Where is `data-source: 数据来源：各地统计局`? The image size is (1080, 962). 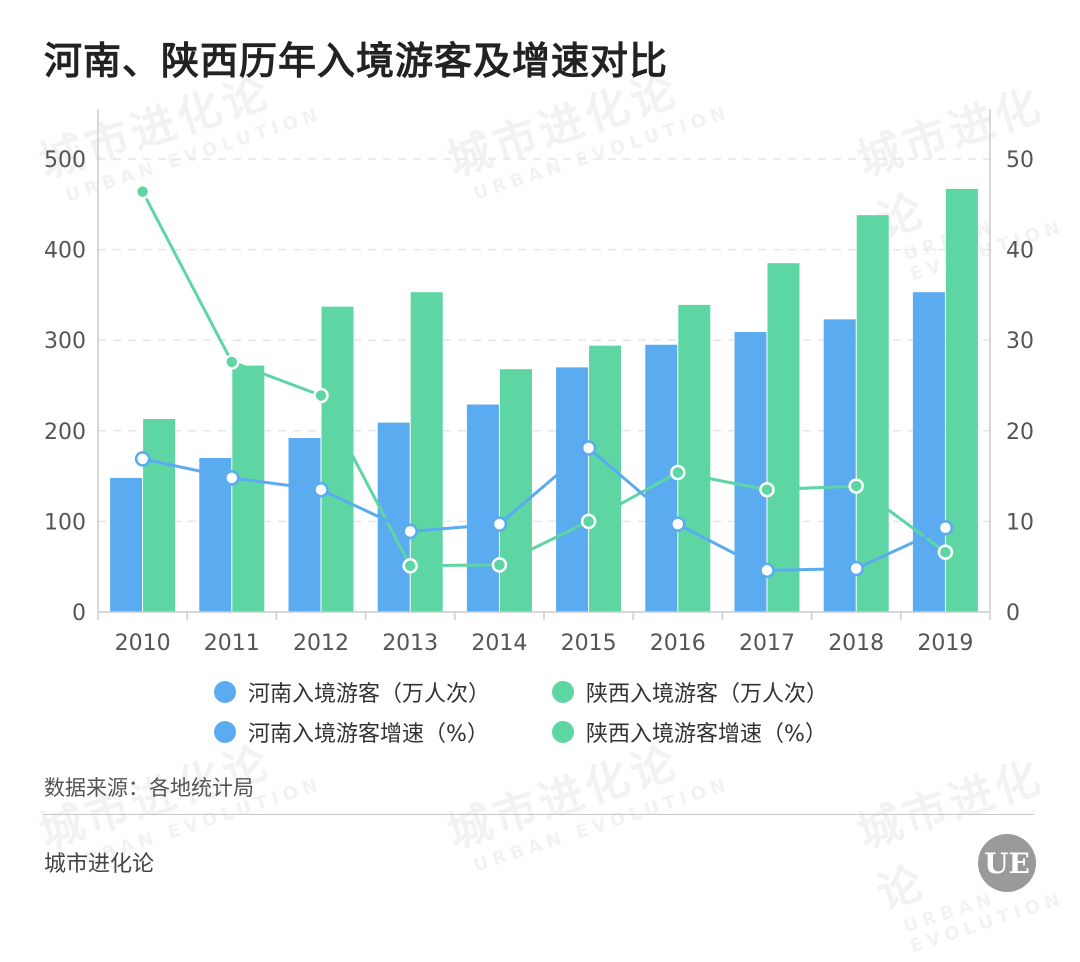 data-source: 数据来源：各地统计局 is located at coordinates (149, 788).